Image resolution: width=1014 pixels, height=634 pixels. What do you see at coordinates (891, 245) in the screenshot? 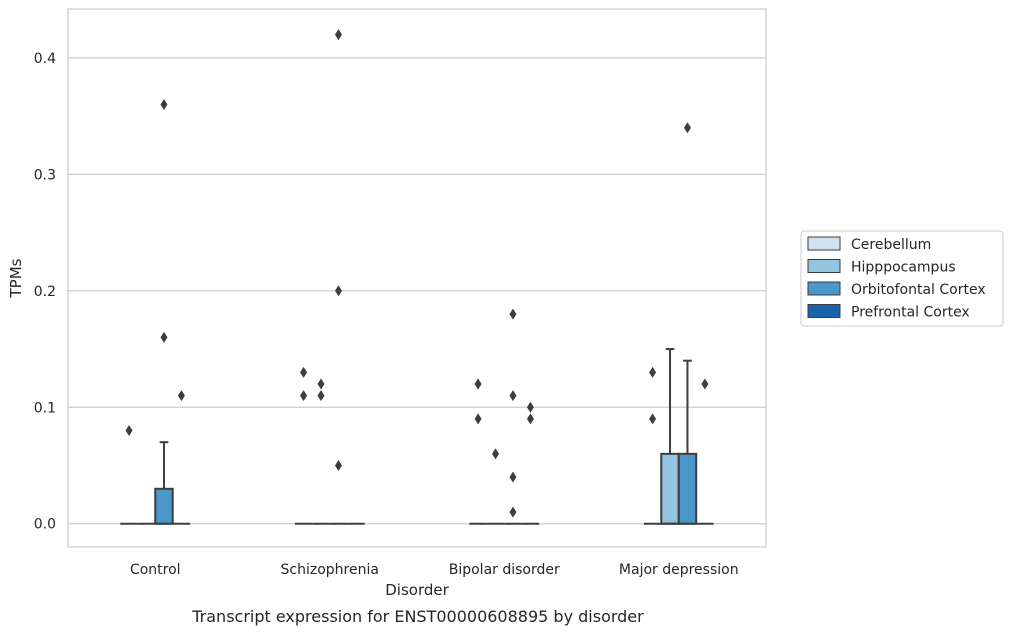
I see `legend-label: Cerebellum` at bounding box center [891, 245].